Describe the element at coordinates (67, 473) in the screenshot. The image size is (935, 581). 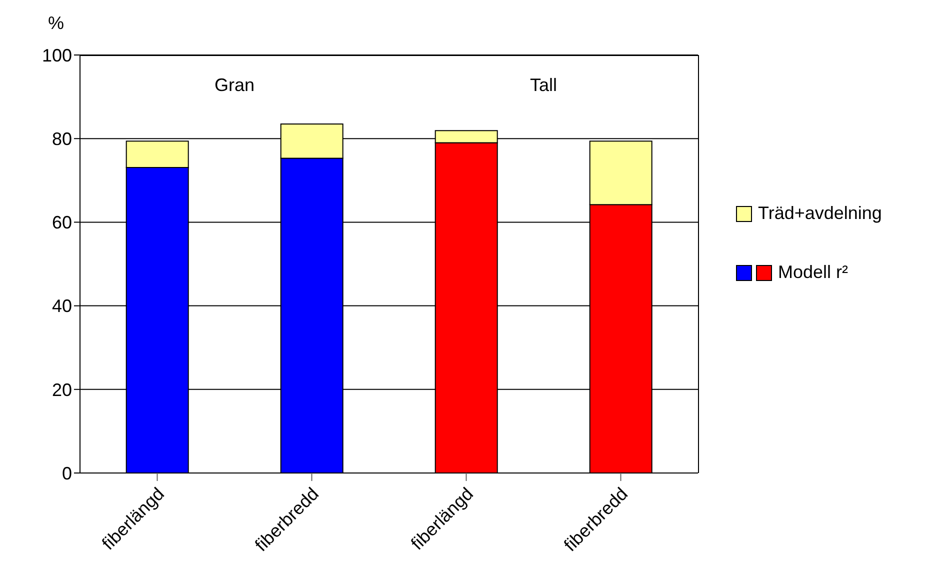
I see `y-tick-label: 0` at that location.